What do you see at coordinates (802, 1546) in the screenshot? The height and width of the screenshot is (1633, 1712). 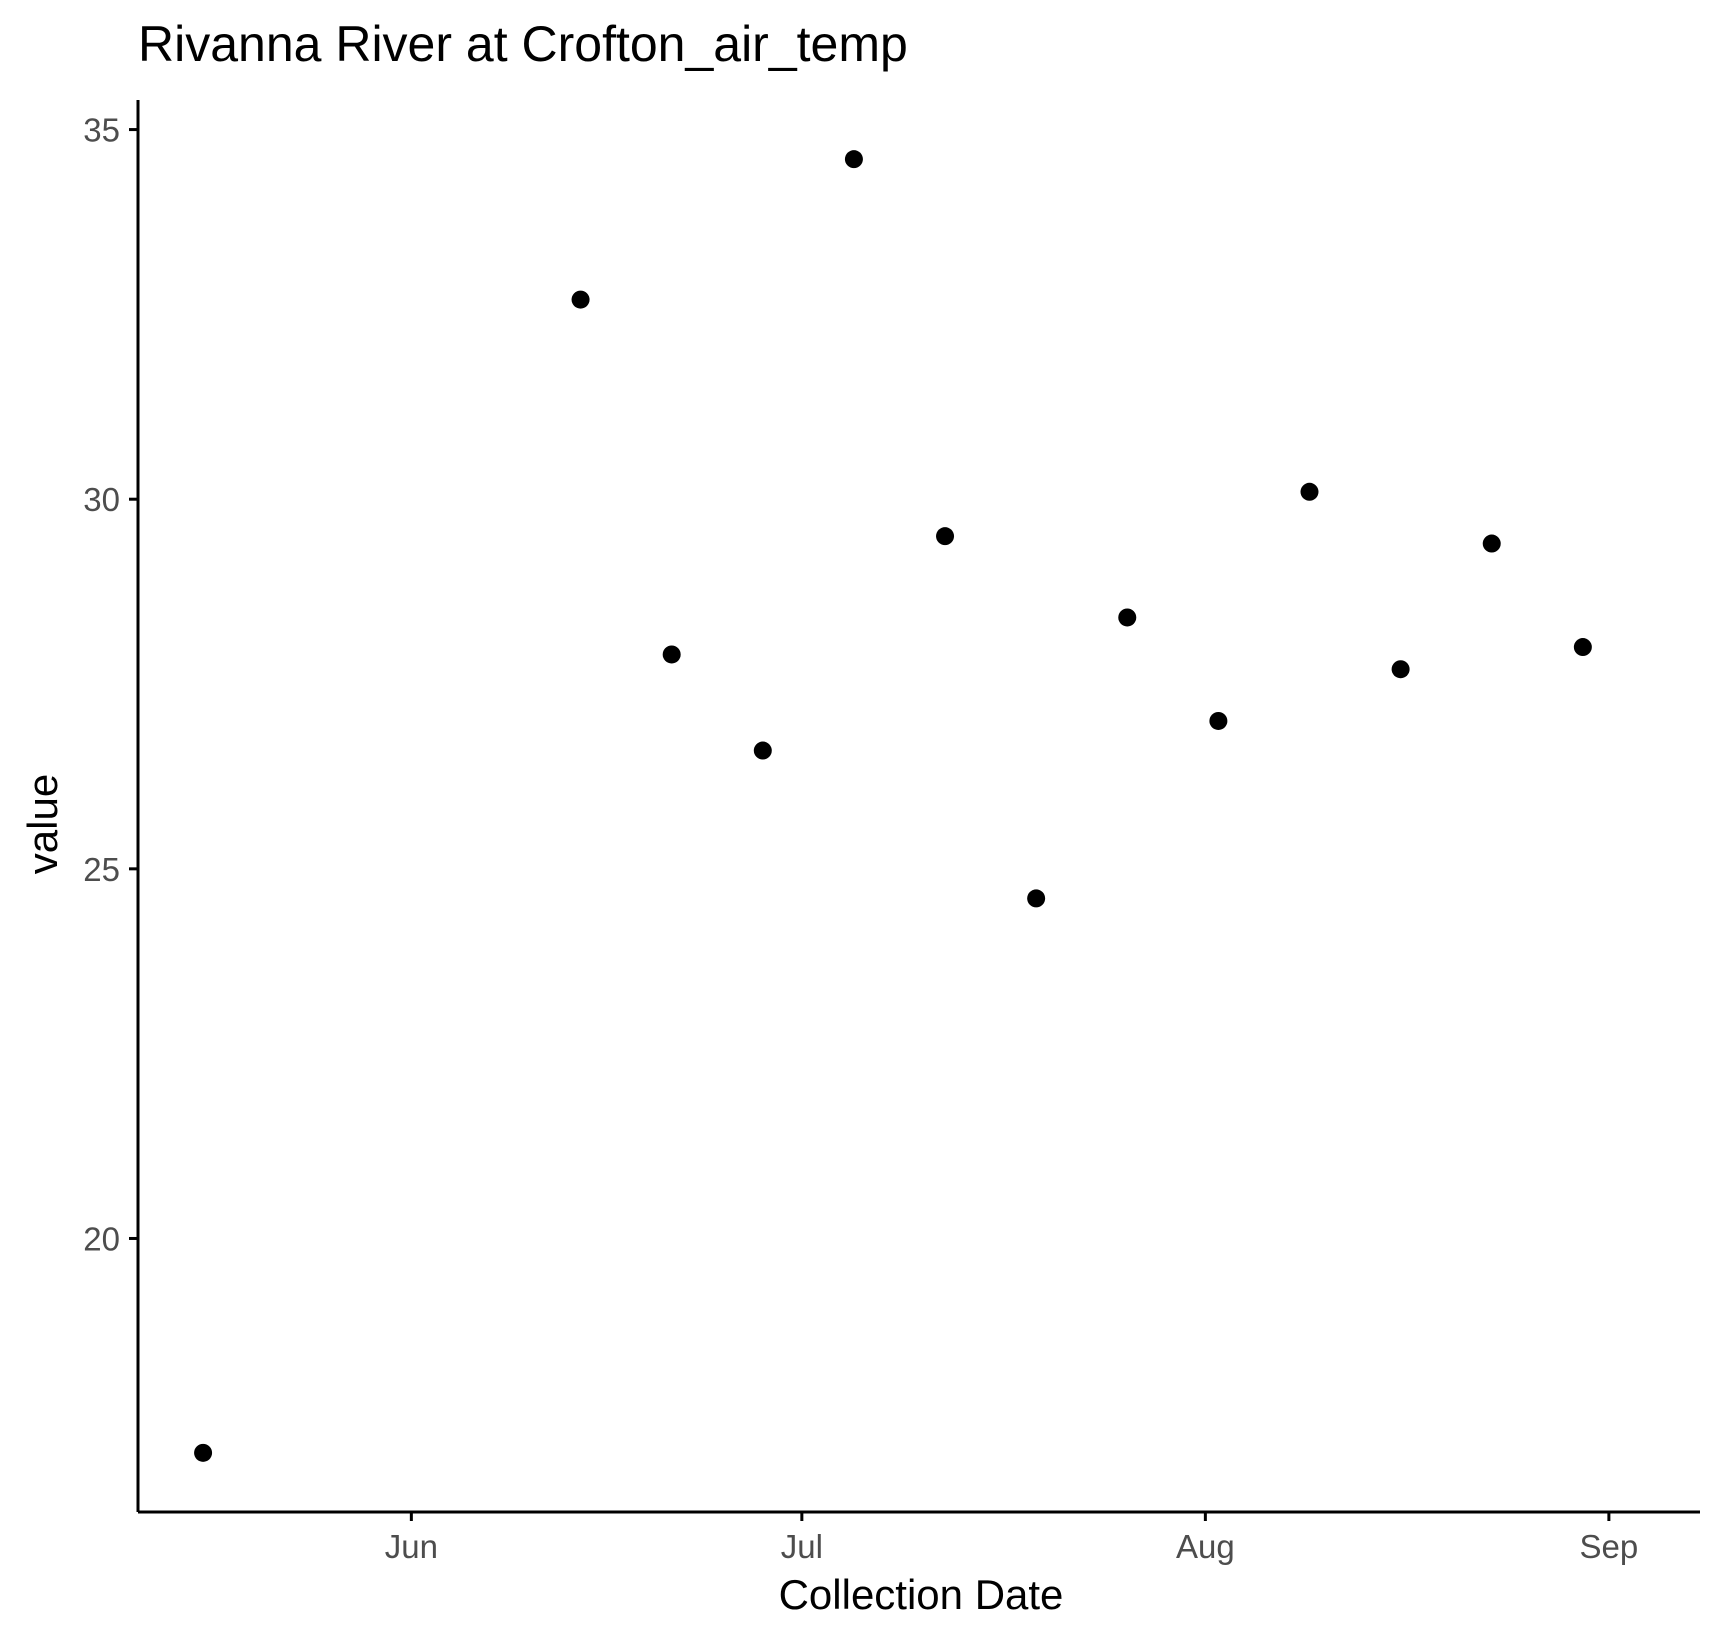 I see `x-tick-label: Jul` at bounding box center [802, 1546].